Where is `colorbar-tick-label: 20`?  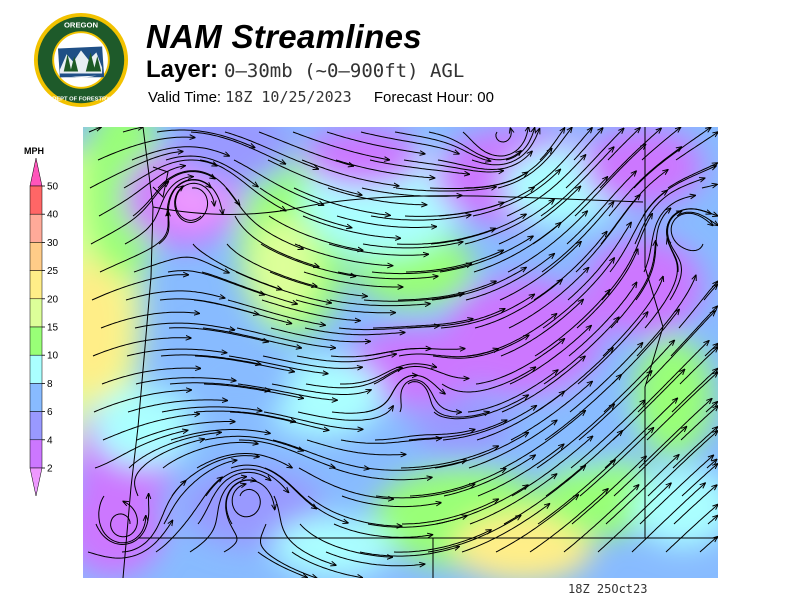 colorbar-tick-label: 20 is located at coordinates (53, 299).